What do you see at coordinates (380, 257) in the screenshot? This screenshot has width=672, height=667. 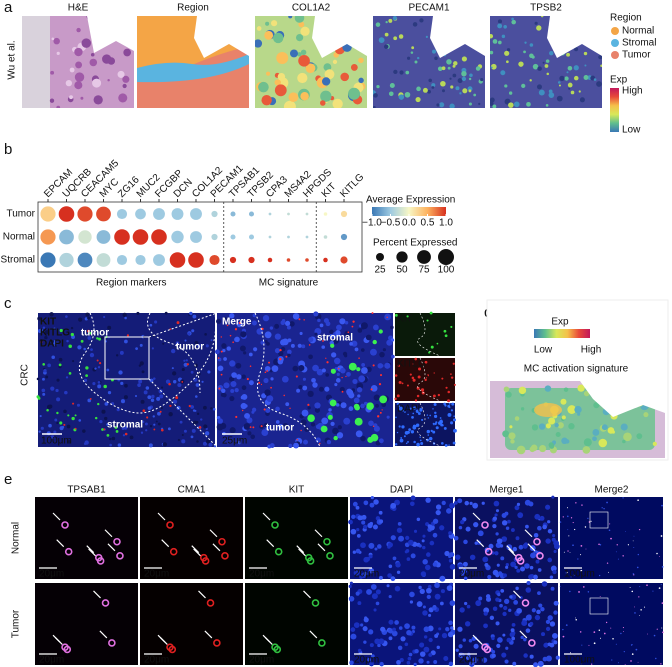 I see `size-key` at bounding box center [380, 257].